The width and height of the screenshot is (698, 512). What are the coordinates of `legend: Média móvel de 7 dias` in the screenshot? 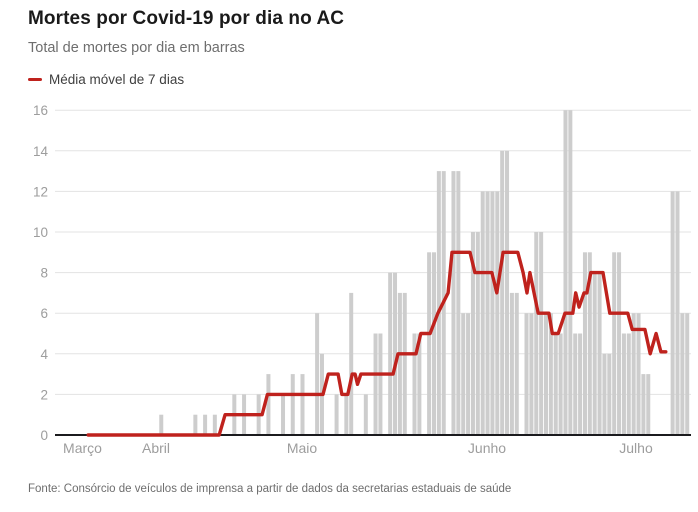 It's located at (106, 79).